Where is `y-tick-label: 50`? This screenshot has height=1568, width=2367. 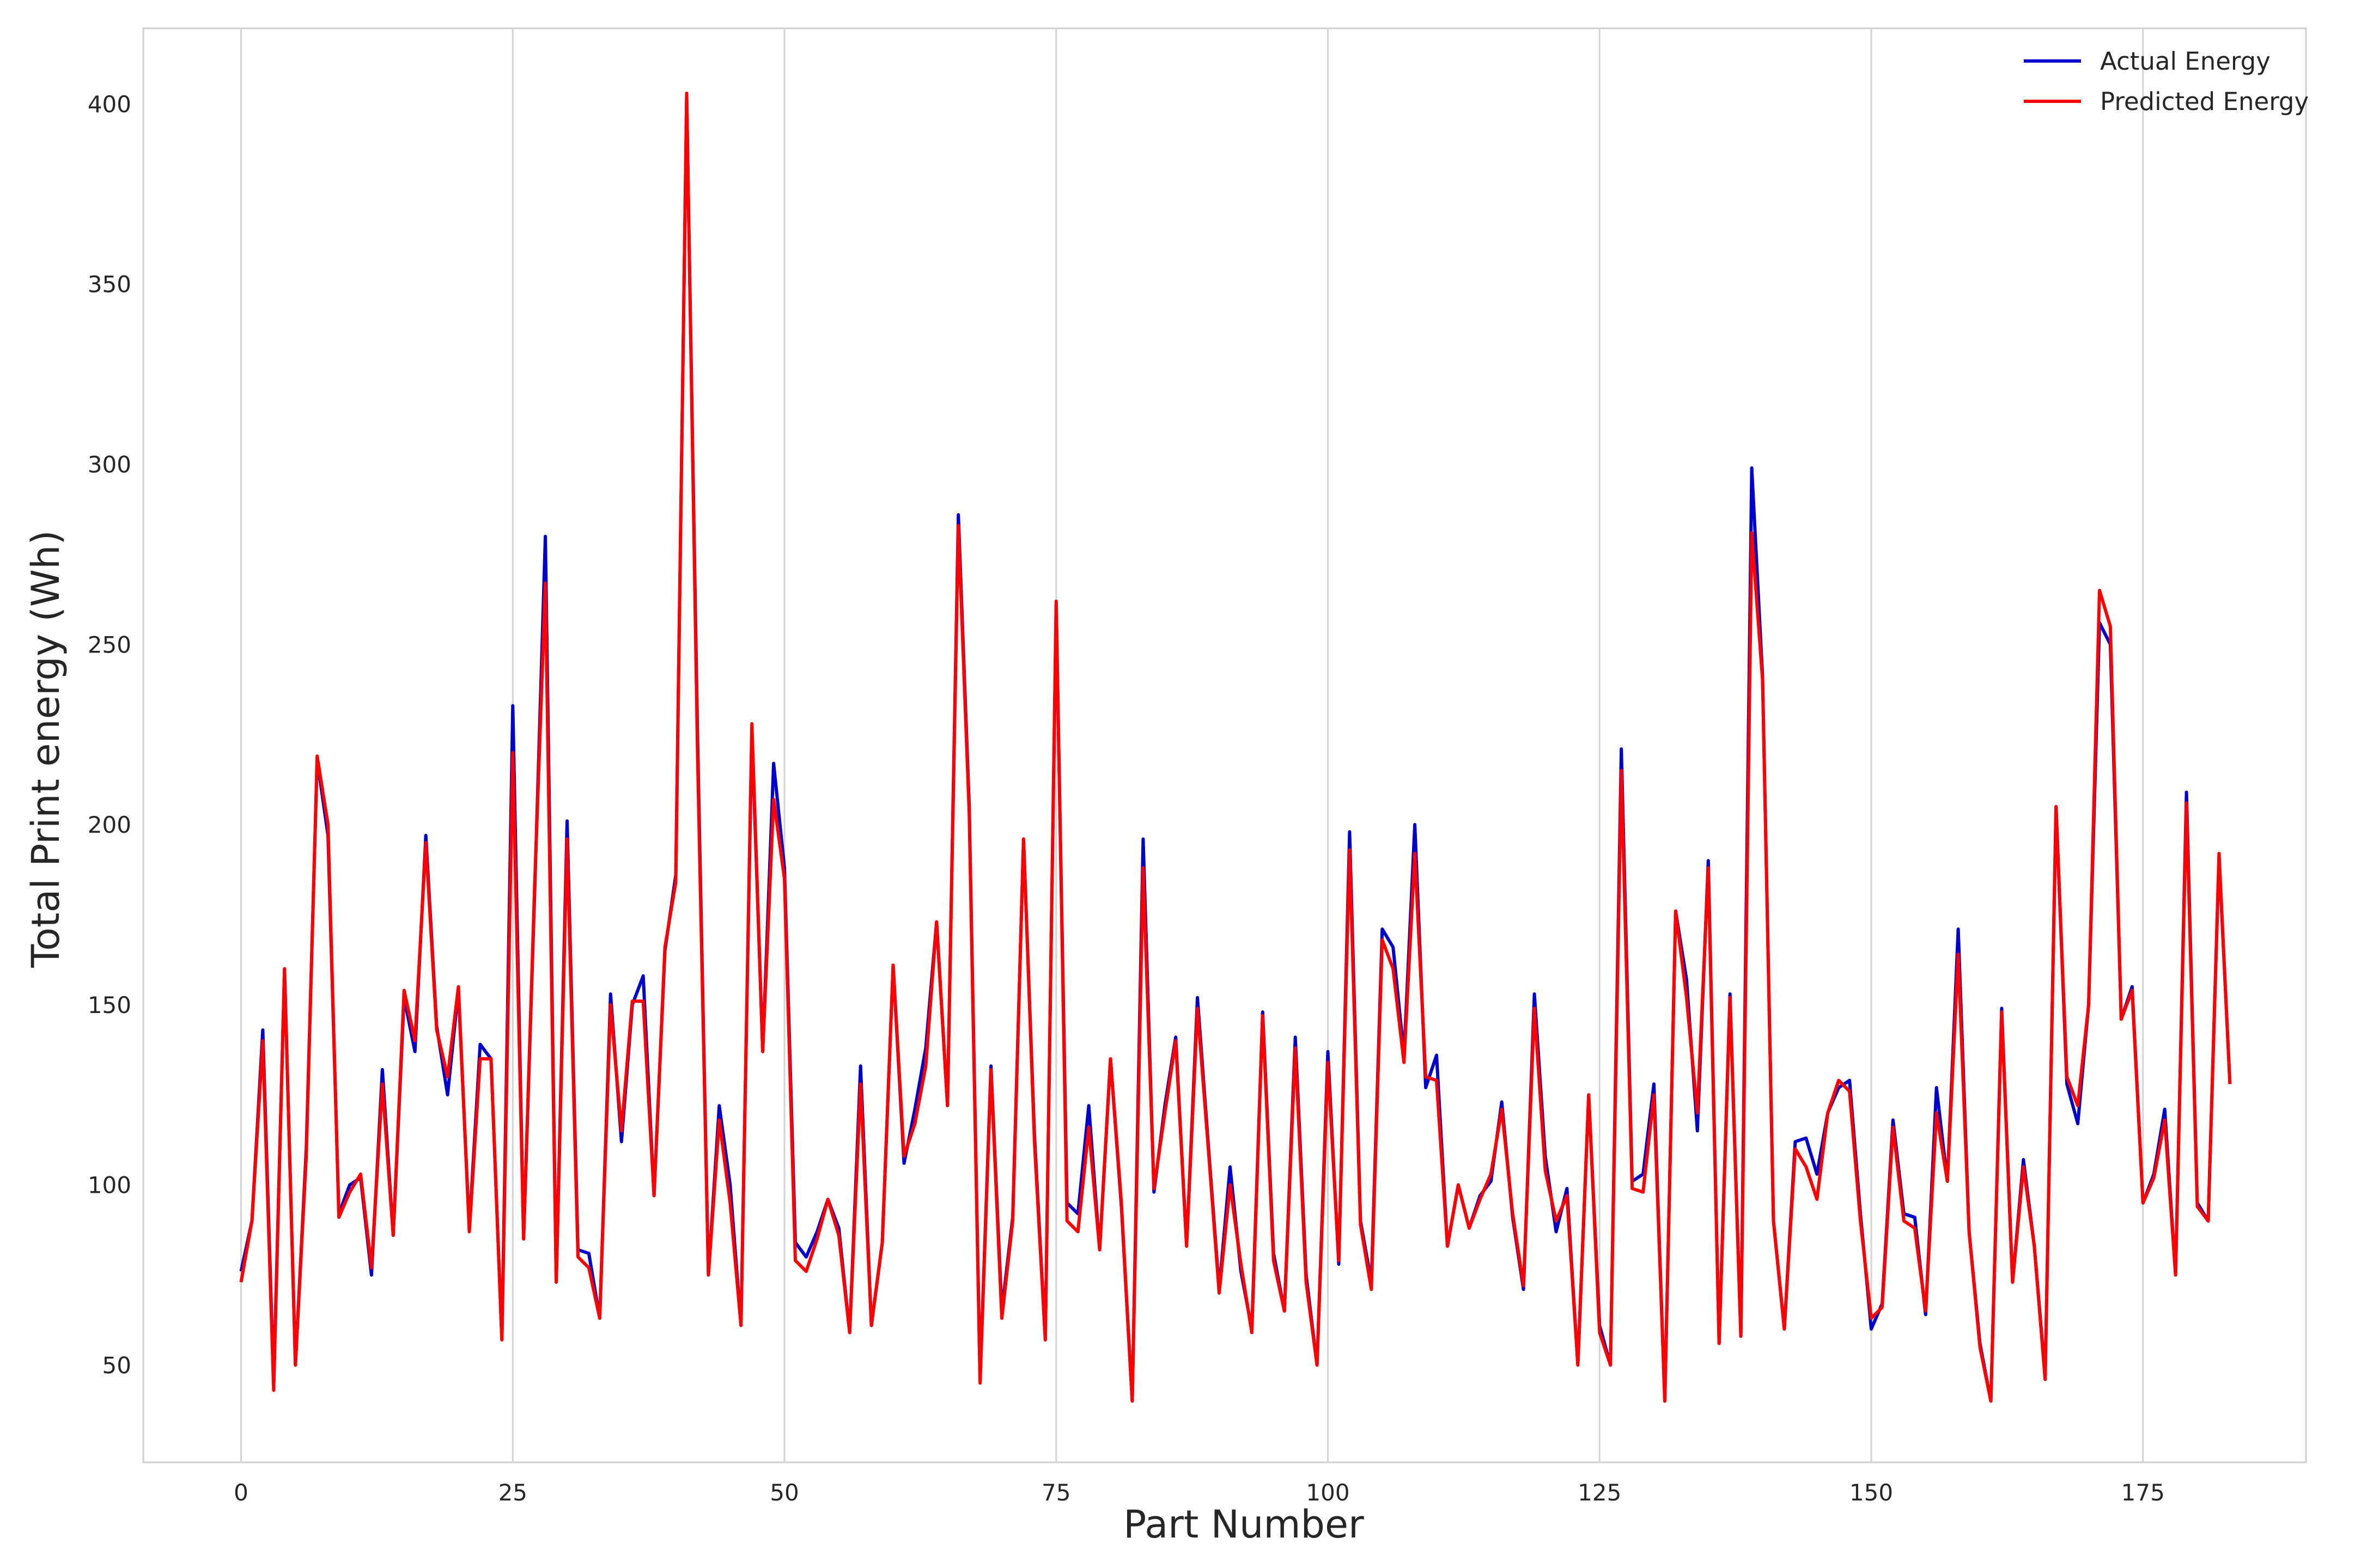
y-tick-label: 50 is located at coordinates (116, 1365).